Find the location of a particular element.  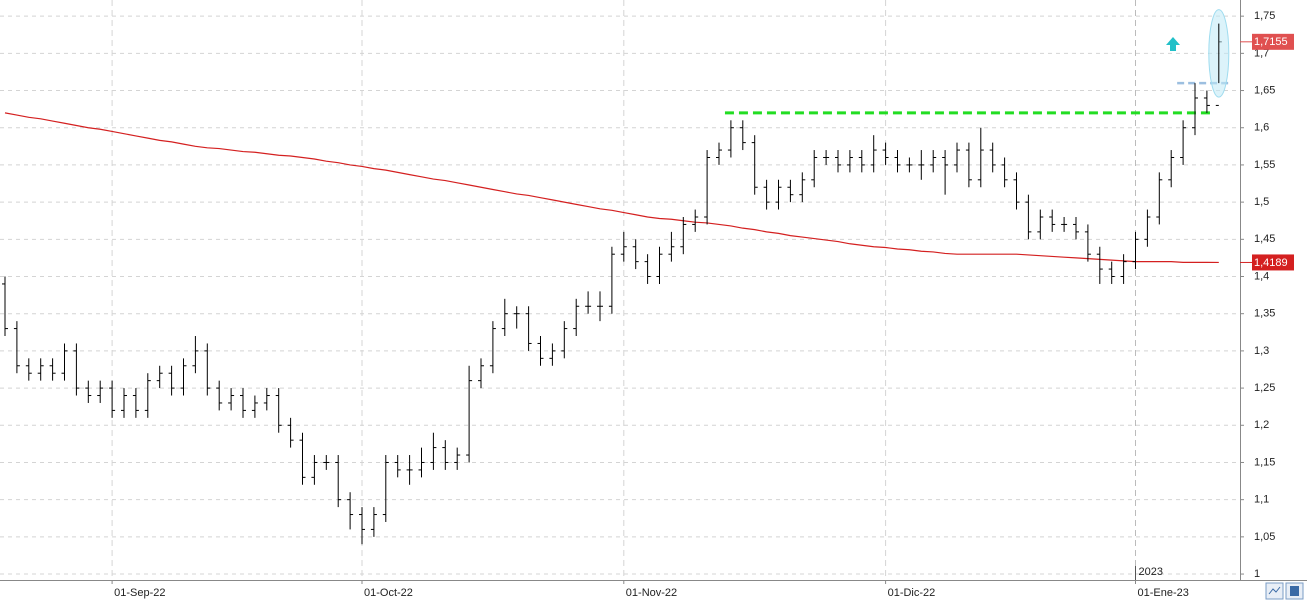

up-arrow is located at coordinates (1173, 44).